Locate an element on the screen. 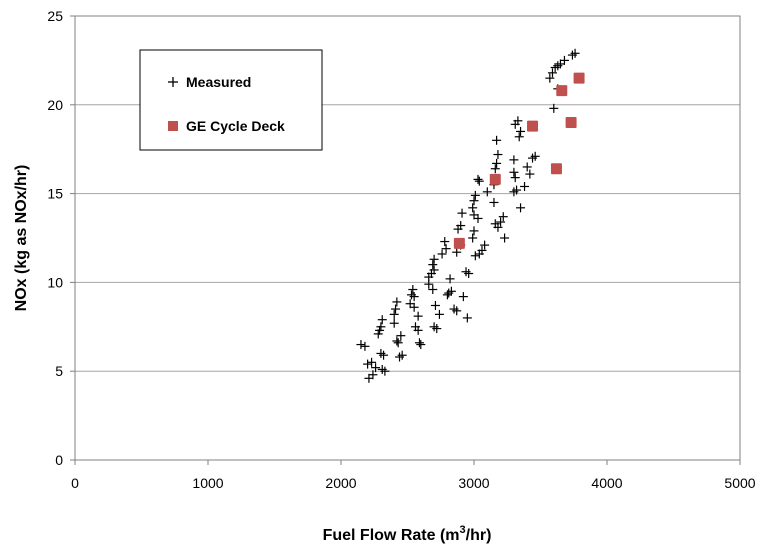  x-axis-title: Fuel Flow Rate (m3/hr) is located at coordinates (407, 534).